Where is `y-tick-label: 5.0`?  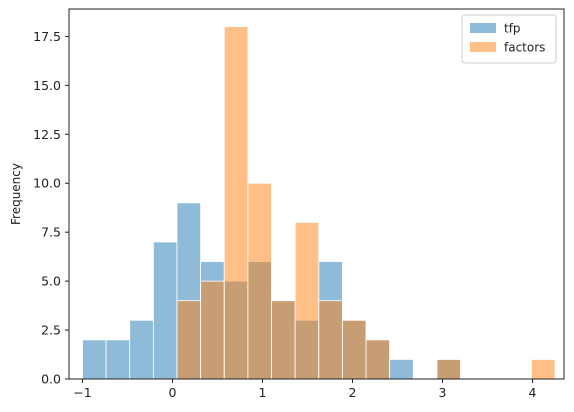
y-tick-label: 5.0 is located at coordinates (51, 281).